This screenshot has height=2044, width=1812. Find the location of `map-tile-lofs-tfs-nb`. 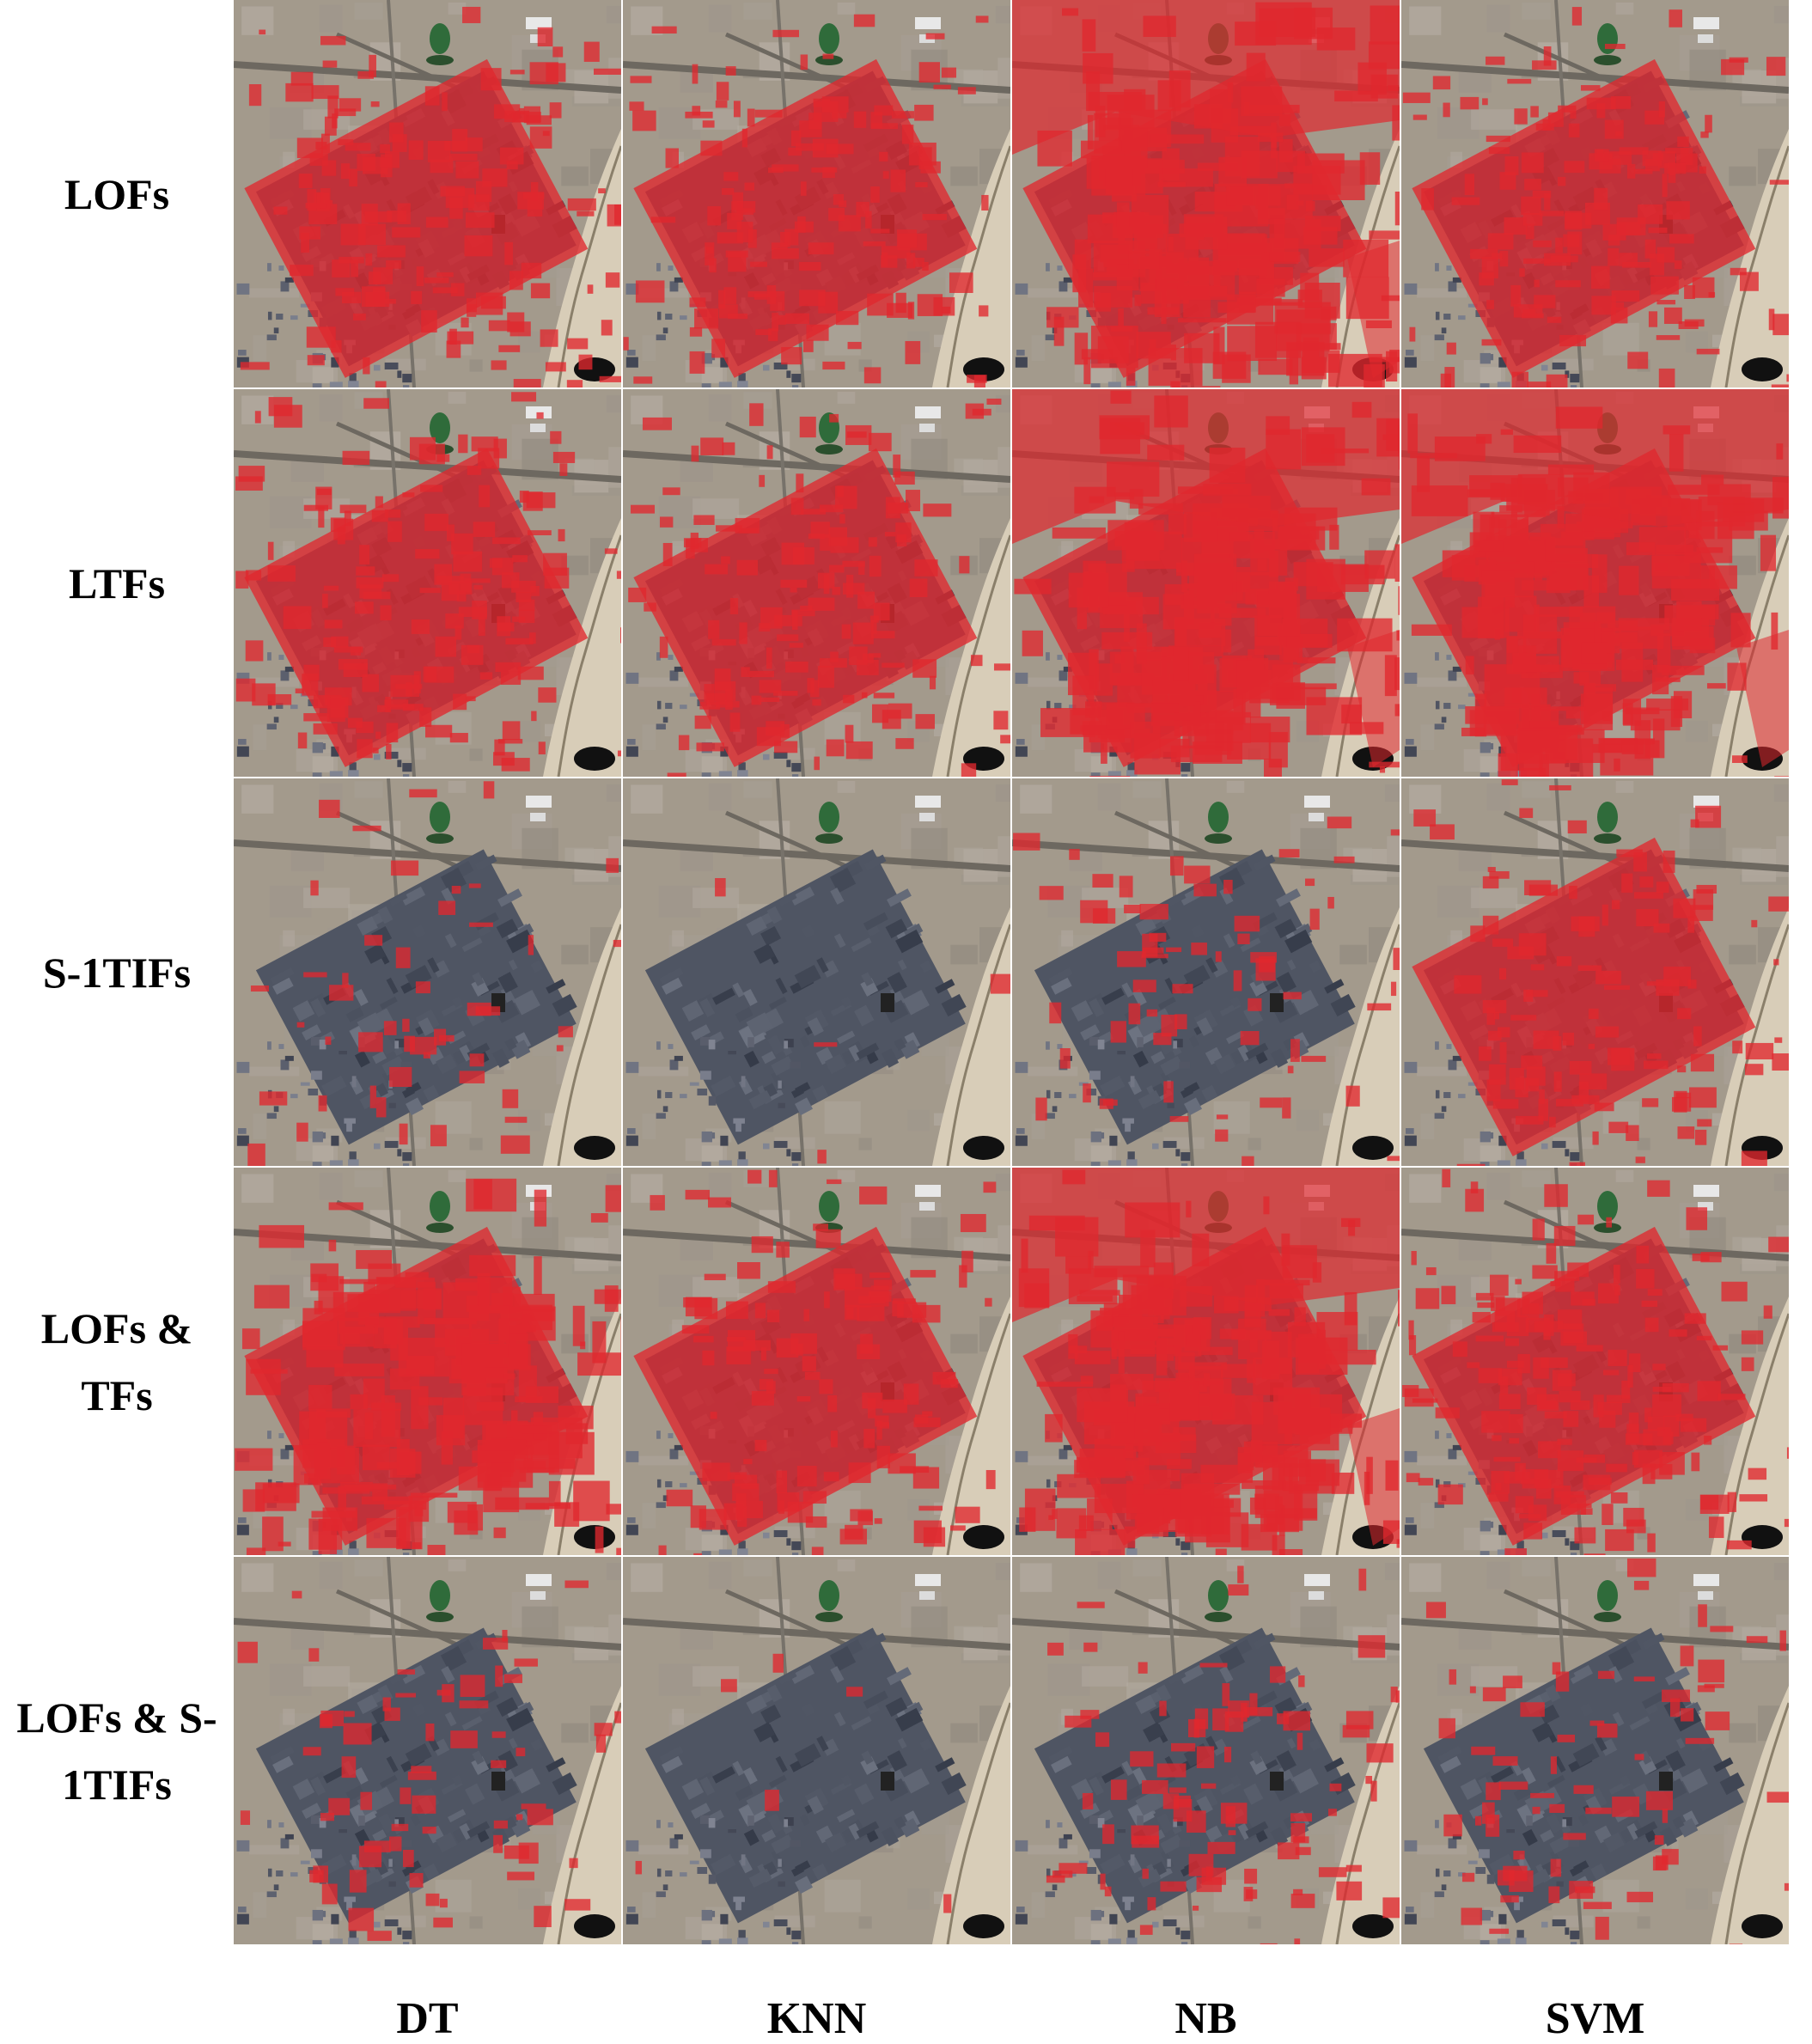

map-tile-lofs-tfs-nb is located at coordinates (1206, 1361).